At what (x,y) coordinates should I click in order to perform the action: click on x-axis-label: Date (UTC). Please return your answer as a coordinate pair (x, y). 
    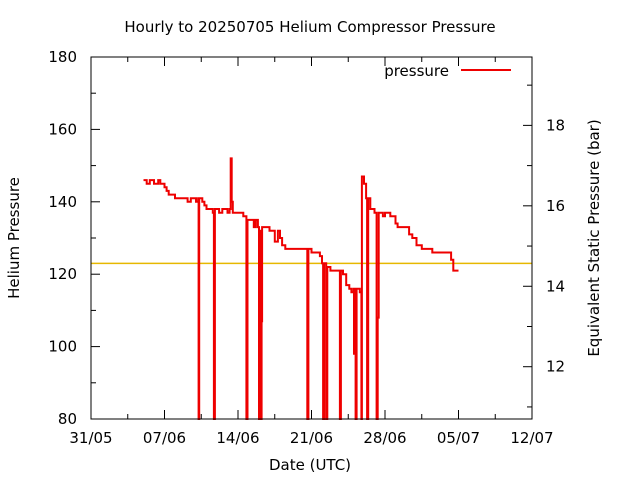
    Looking at the image, I should click on (310, 465).